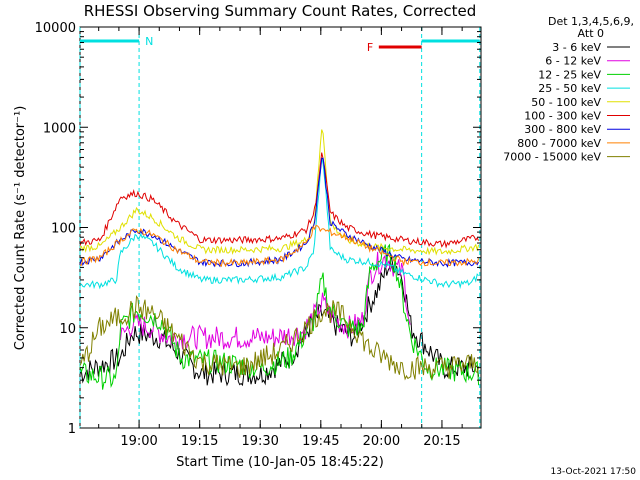  I want to click on legend-entry-7: 800 - 7000 keV, so click(559, 143).